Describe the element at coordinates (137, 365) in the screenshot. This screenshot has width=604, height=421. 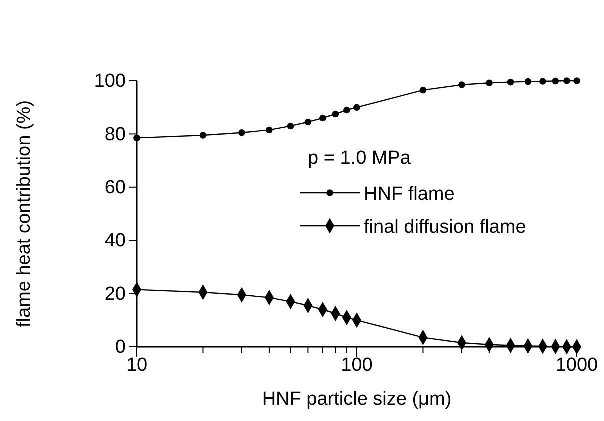
I see `x-tick-label: 10` at that location.